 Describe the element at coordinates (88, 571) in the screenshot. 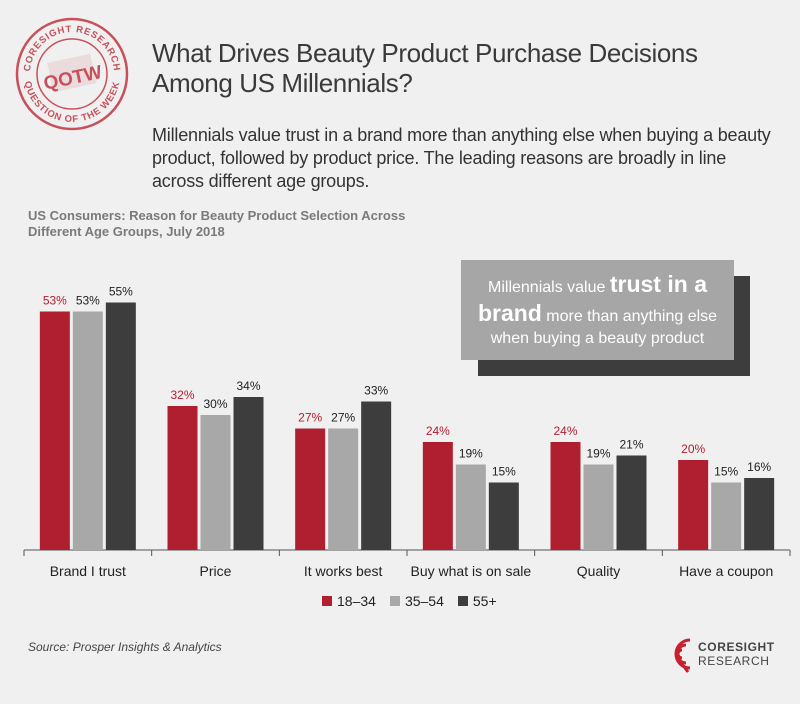

I see `category-label-brand-i-trust: Brand I trust` at that location.